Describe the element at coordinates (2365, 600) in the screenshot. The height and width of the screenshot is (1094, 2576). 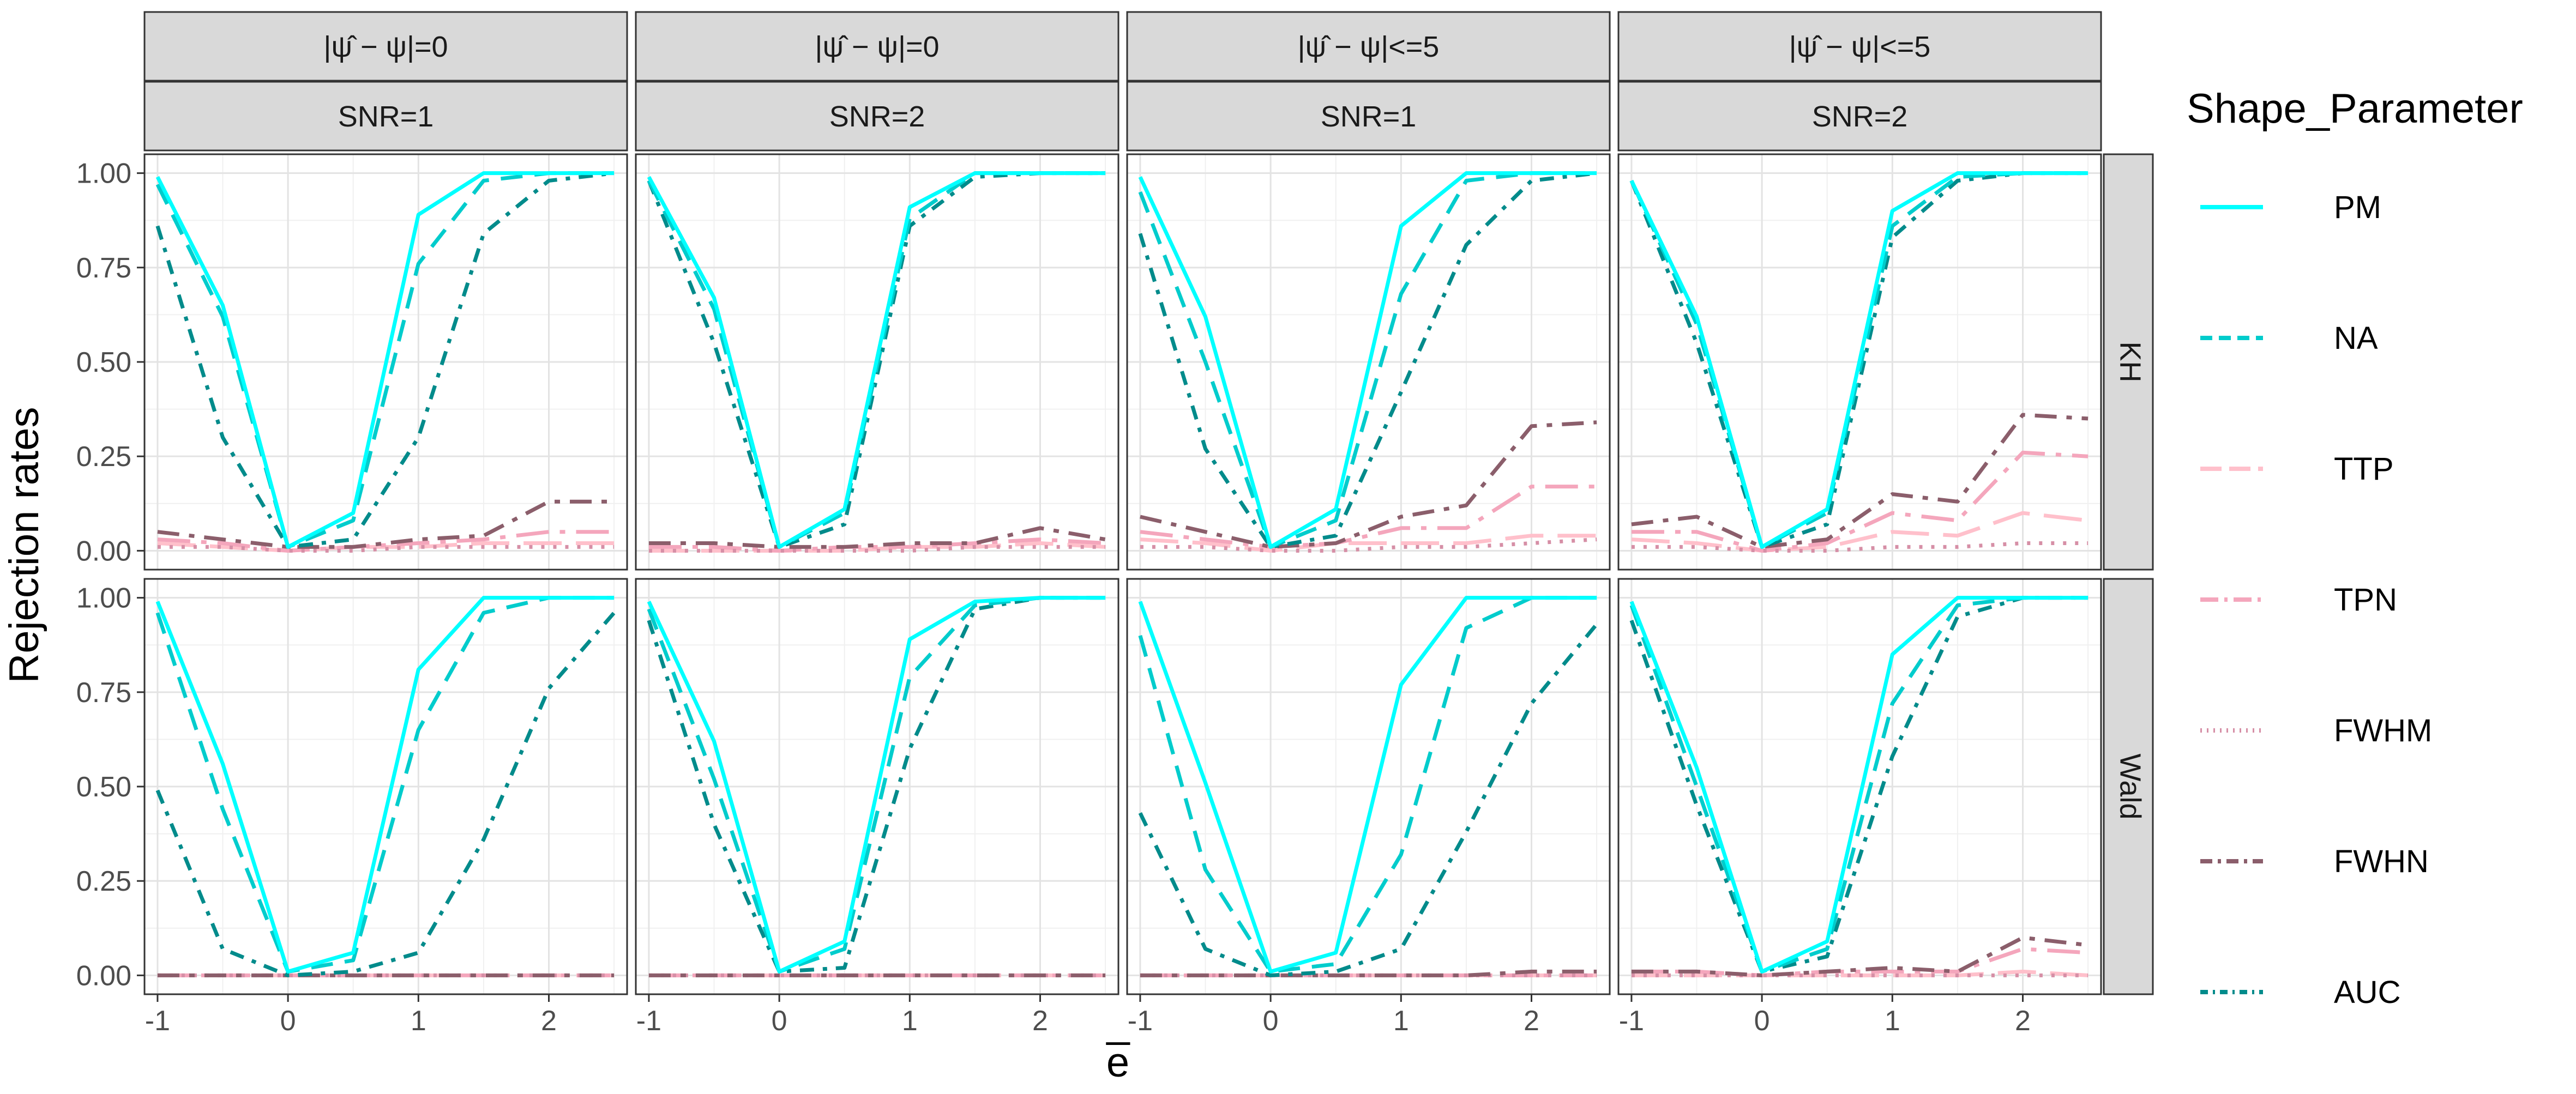
I see `legend-label: TPN` at that location.